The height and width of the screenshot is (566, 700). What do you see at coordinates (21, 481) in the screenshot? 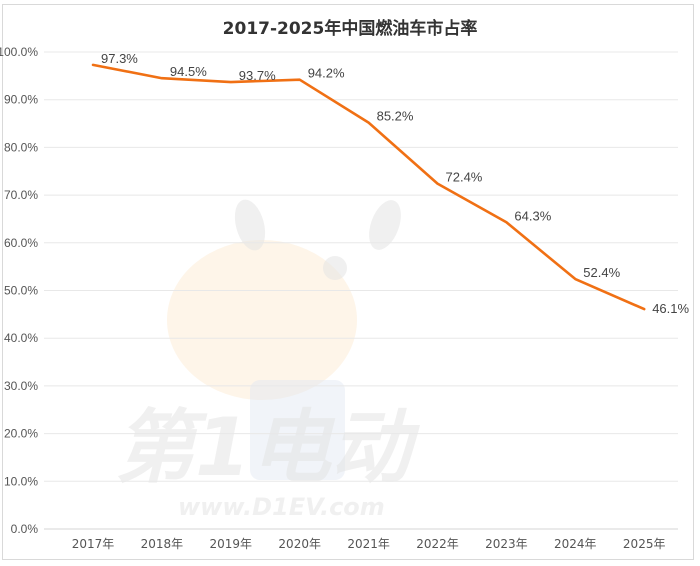
I see `y-tick-label: 10.0%` at bounding box center [21, 481].